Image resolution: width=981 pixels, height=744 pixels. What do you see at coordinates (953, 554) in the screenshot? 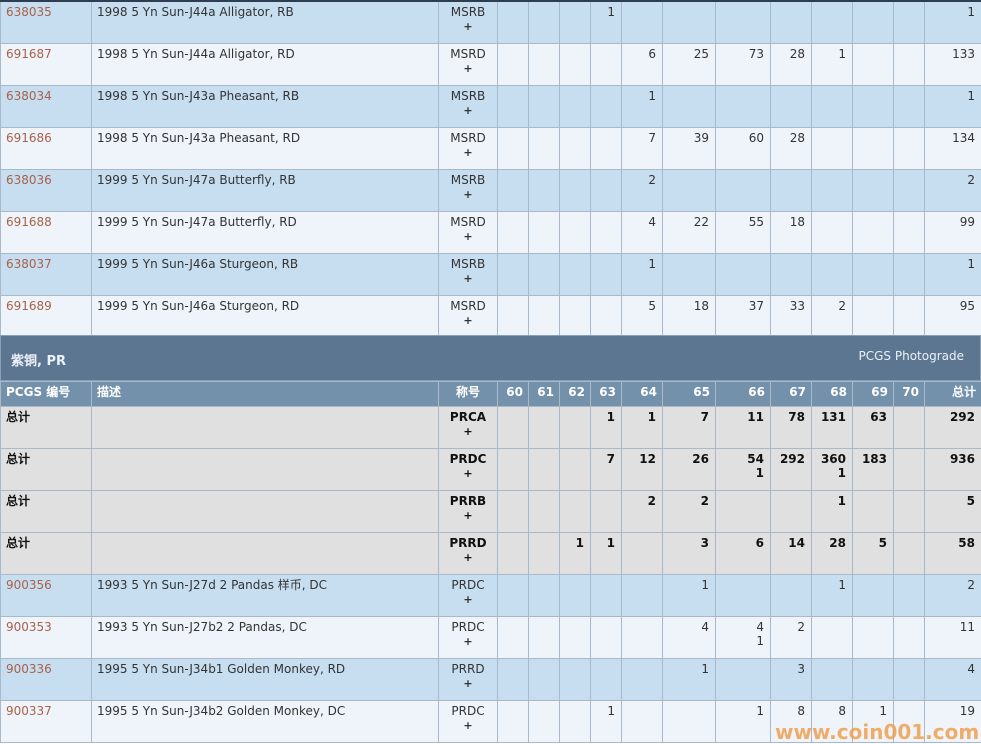
I see `total-cell: 58` at bounding box center [953, 554].